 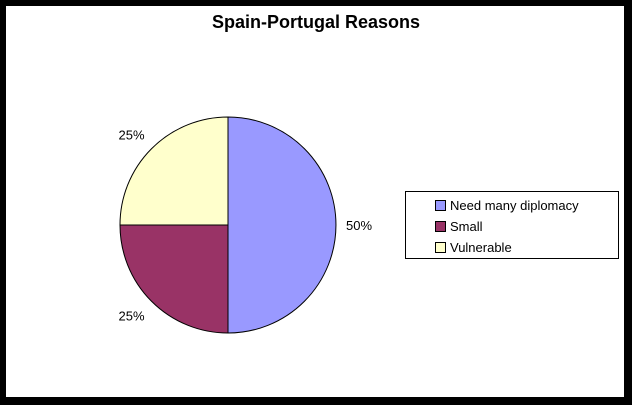 What do you see at coordinates (481, 247) in the screenshot?
I see `legend-label-vulnerable: Vulnerable` at bounding box center [481, 247].